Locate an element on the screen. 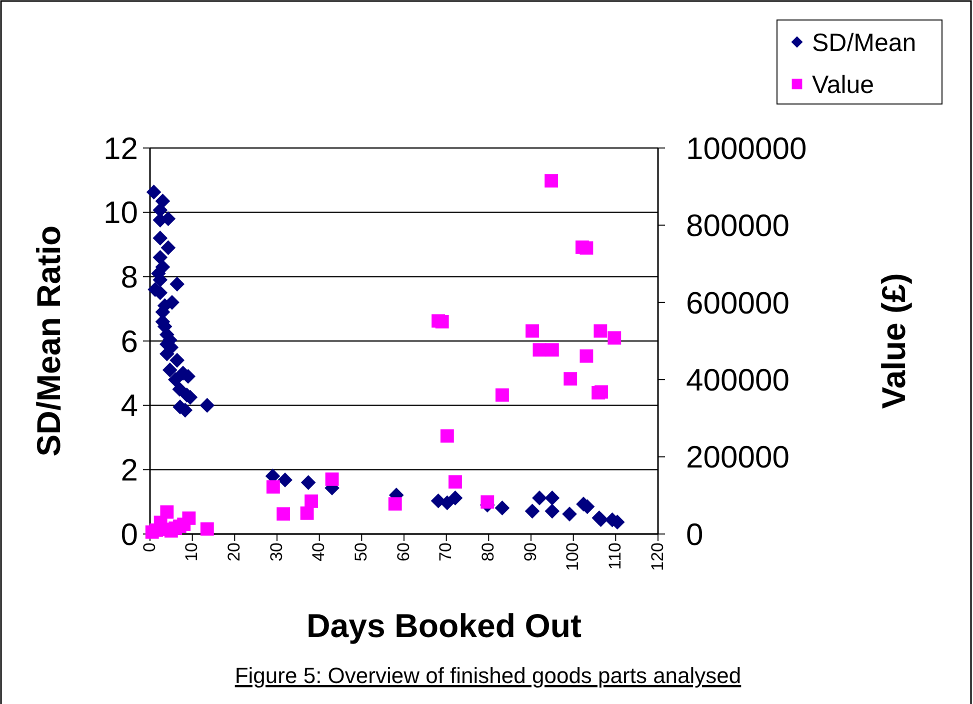 The image size is (973, 704). caption: Figure 5: Overview of finished goods parts analysed is located at coordinates (488, 675).